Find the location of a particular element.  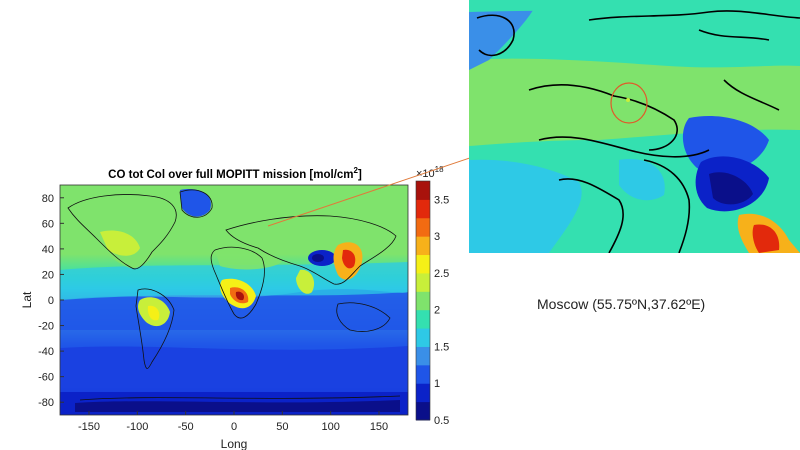

colorbar-tick-label: 2.5 is located at coordinates (441, 274).